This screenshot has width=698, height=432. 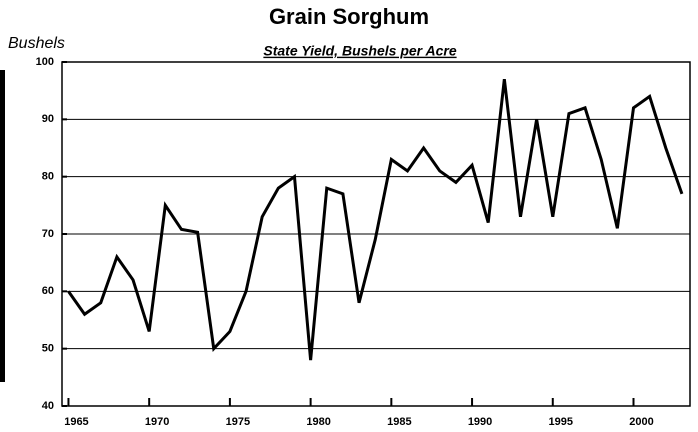 What do you see at coordinates (349, 16) in the screenshot?
I see `chart-title: Grain Sorghum` at bounding box center [349, 16].